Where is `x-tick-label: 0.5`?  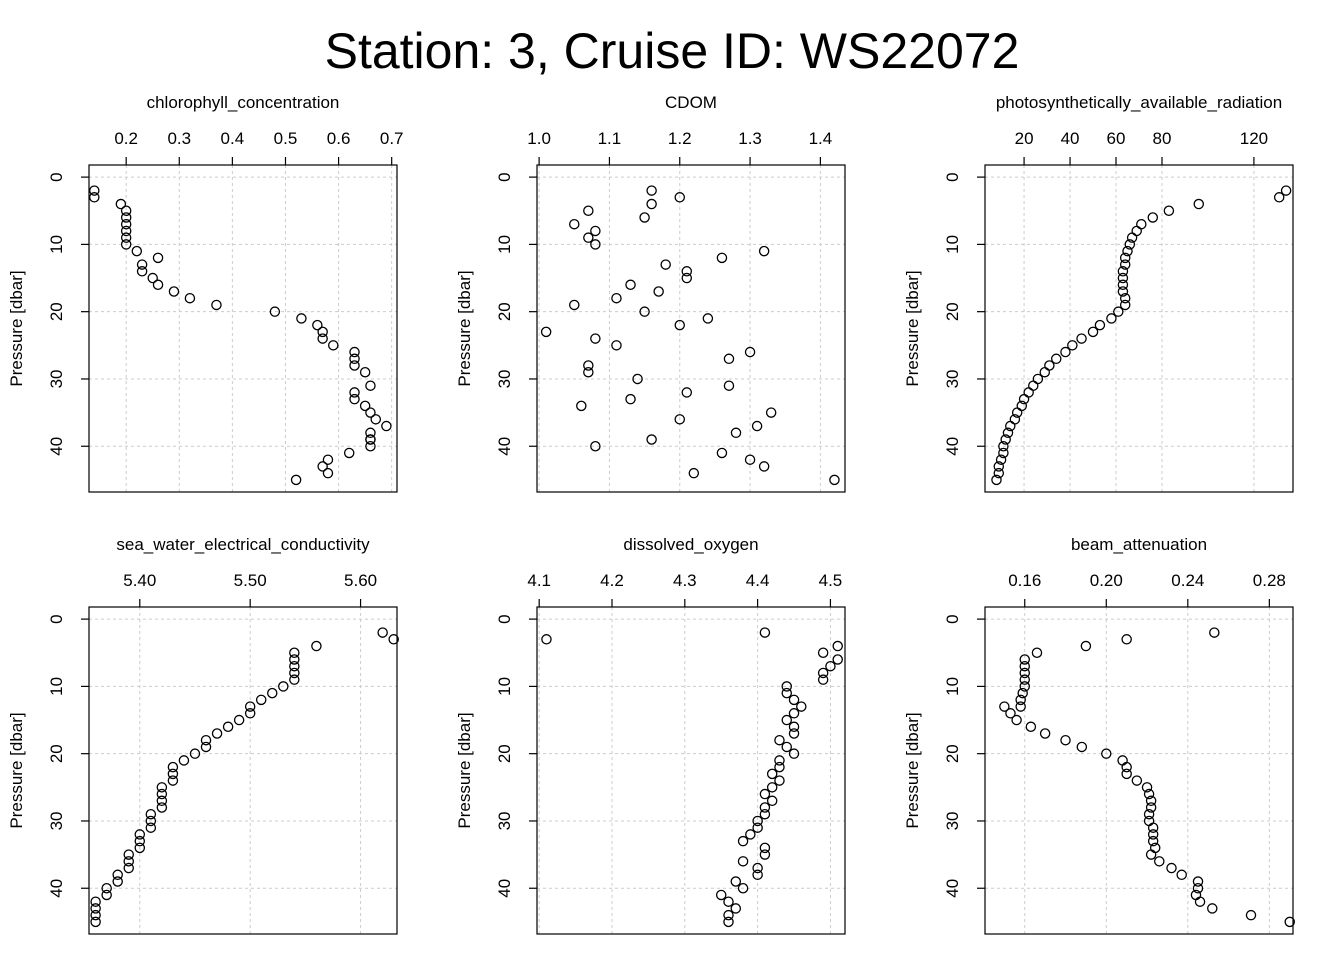 x-tick-label: 0.5 is located at coordinates (286, 138).